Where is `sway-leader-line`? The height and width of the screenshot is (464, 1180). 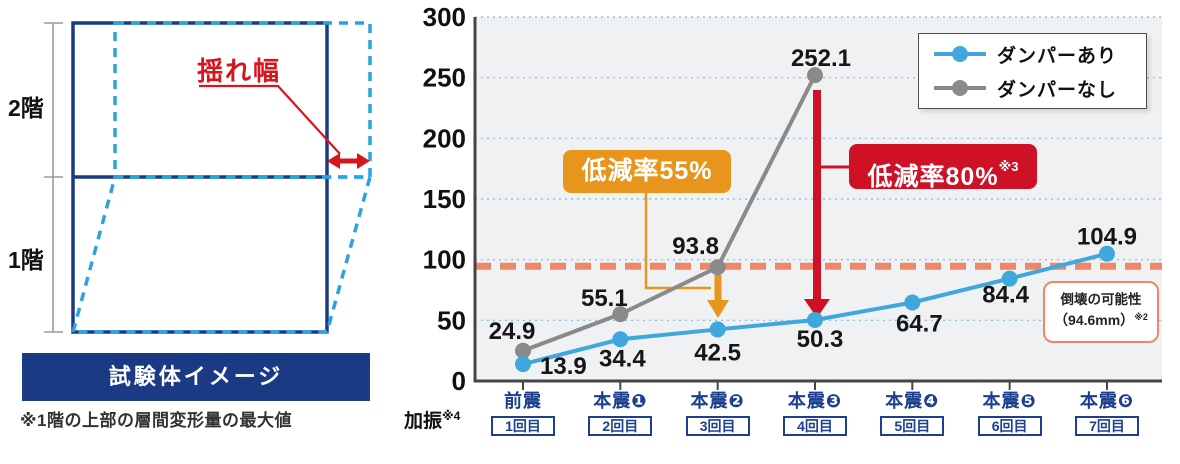
sway-leader-line is located at coordinates (270, 119).